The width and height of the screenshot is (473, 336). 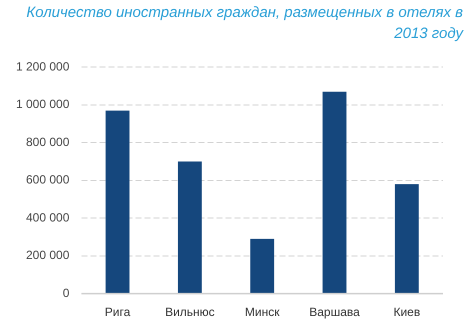 I want to click on x-tick-label: Минск, so click(x=262, y=312).